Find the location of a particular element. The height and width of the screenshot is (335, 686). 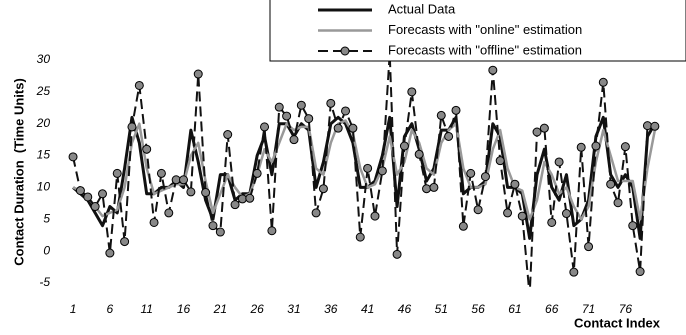

legend-marker is located at coordinates (345, 51).